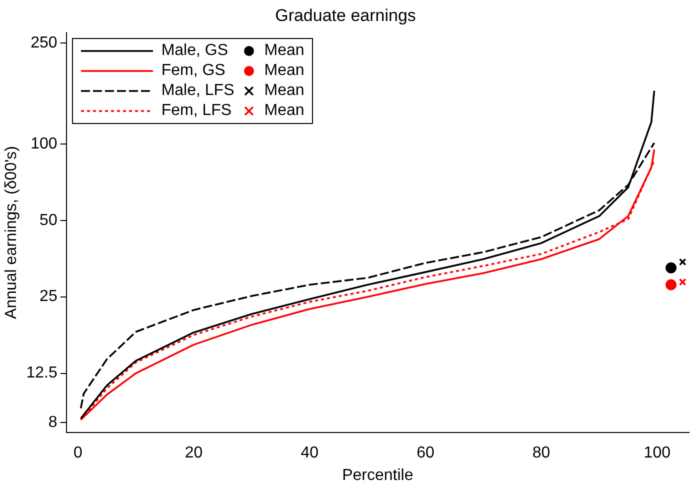 Image resolution: width=695 pixels, height=485 pixels. What do you see at coordinates (345, 15) in the screenshot?
I see `chart-title: Graduate earnings` at bounding box center [345, 15].